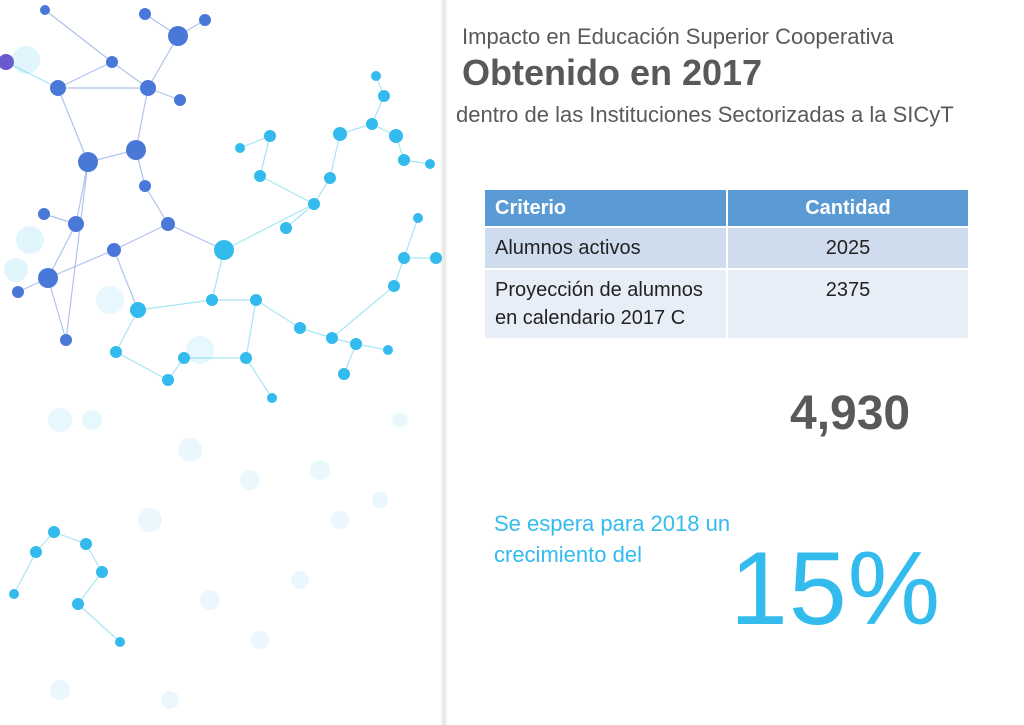 This screenshot has height=725, width=1024. Describe the element at coordinates (605, 208) in the screenshot. I see `column-header-criterio: Criterio` at that location.